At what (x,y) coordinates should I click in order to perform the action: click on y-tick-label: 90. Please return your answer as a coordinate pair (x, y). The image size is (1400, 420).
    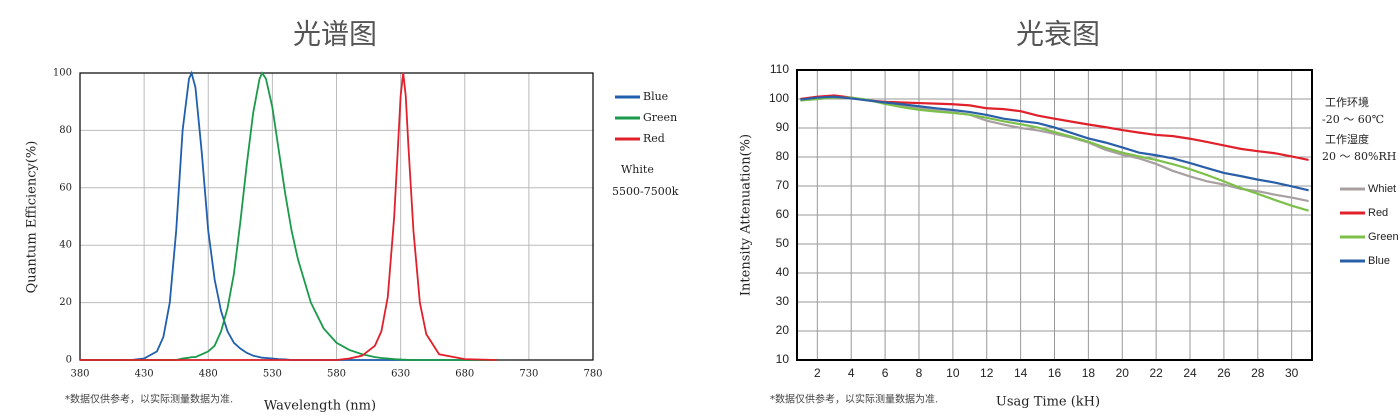
    Looking at the image, I should click on (783, 127).